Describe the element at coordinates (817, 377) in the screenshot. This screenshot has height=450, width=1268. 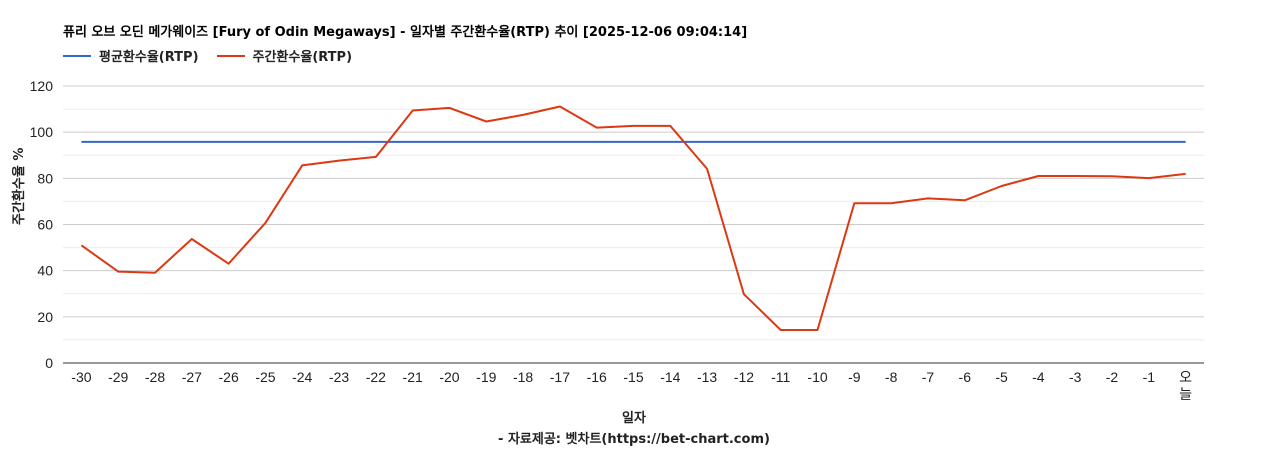
I see `x-tick-label: -10` at that location.